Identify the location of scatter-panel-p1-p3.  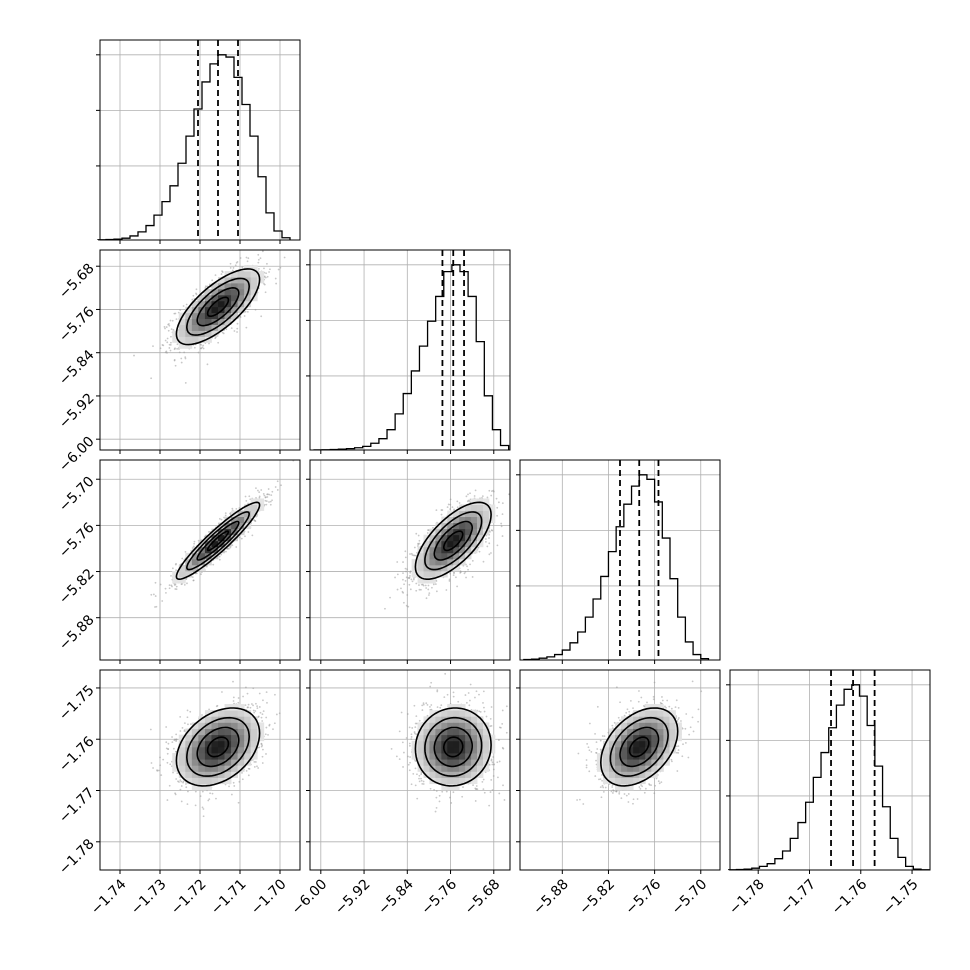
(200, 560).